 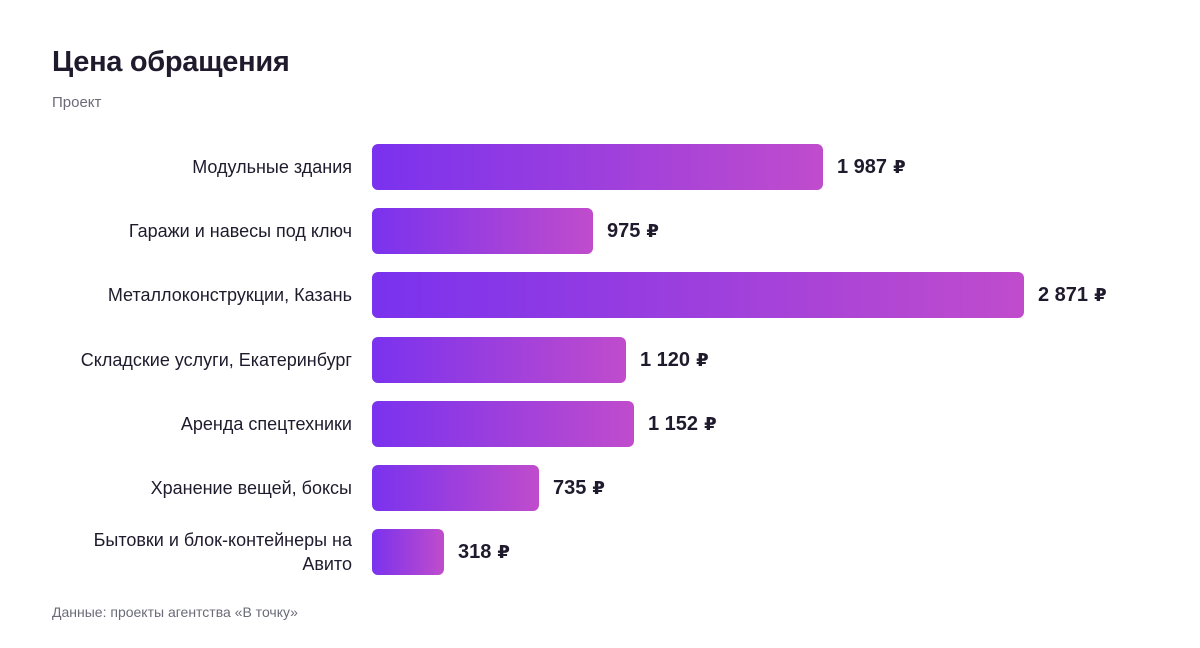 What do you see at coordinates (229, 295) in the screenshot?
I see `category-label: Металлоконструкции, Казань` at bounding box center [229, 295].